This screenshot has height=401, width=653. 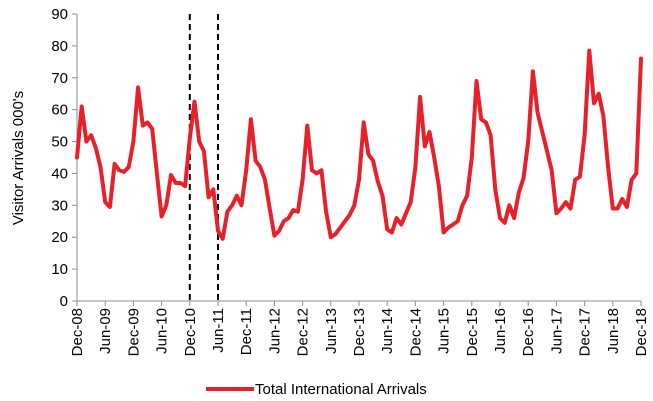 I want to click on x-tick-label: Dec-14, so click(x=415, y=332).